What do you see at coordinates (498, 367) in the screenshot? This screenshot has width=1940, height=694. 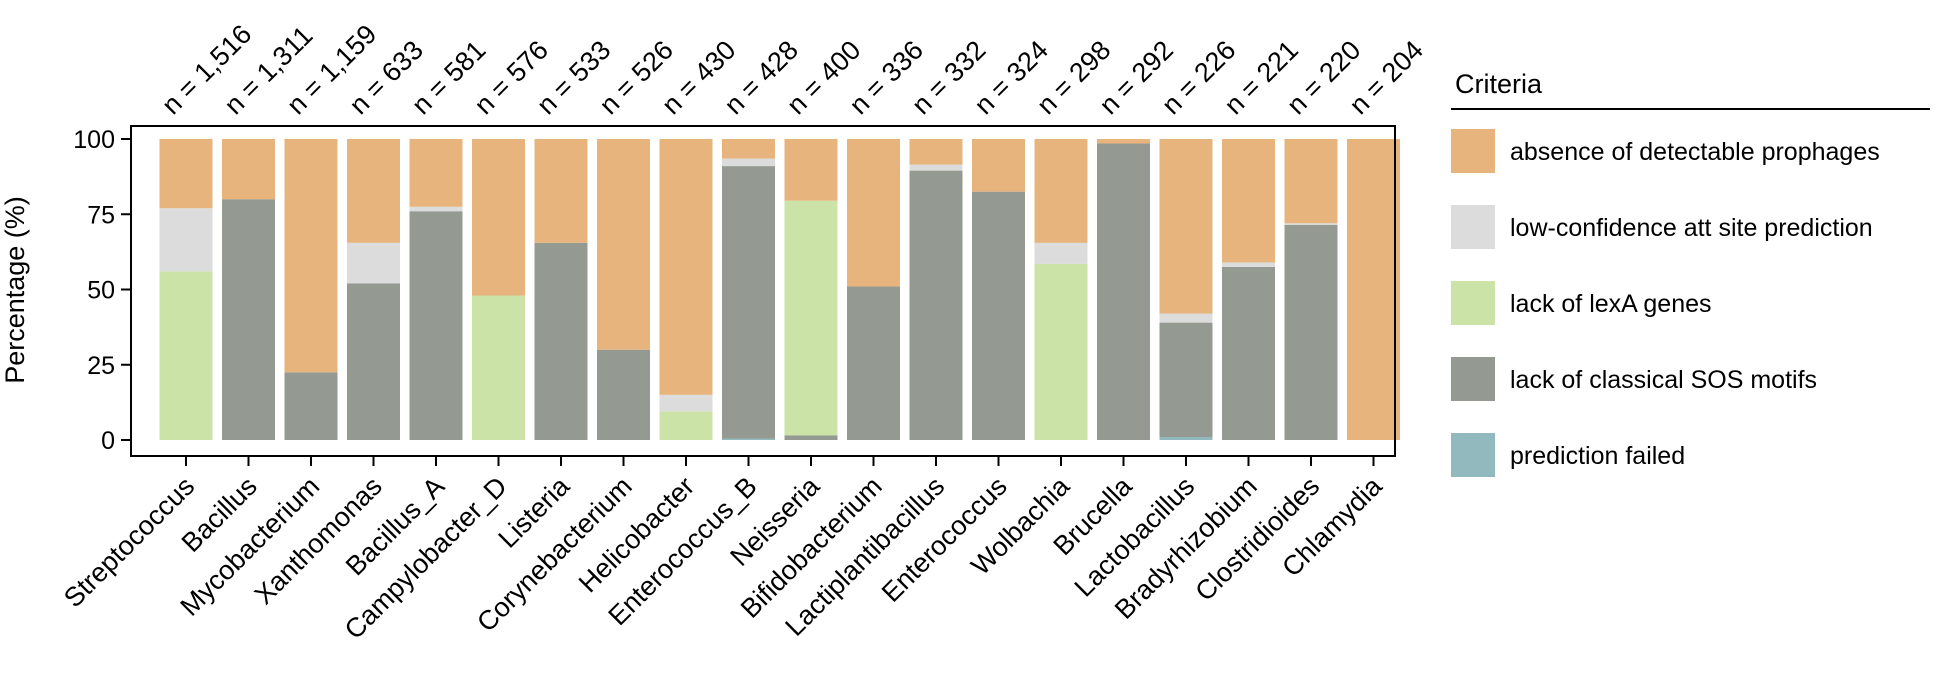 I see `bar-segment-campylobacter-d-lack-of-lexa-genes` at bounding box center [498, 367].